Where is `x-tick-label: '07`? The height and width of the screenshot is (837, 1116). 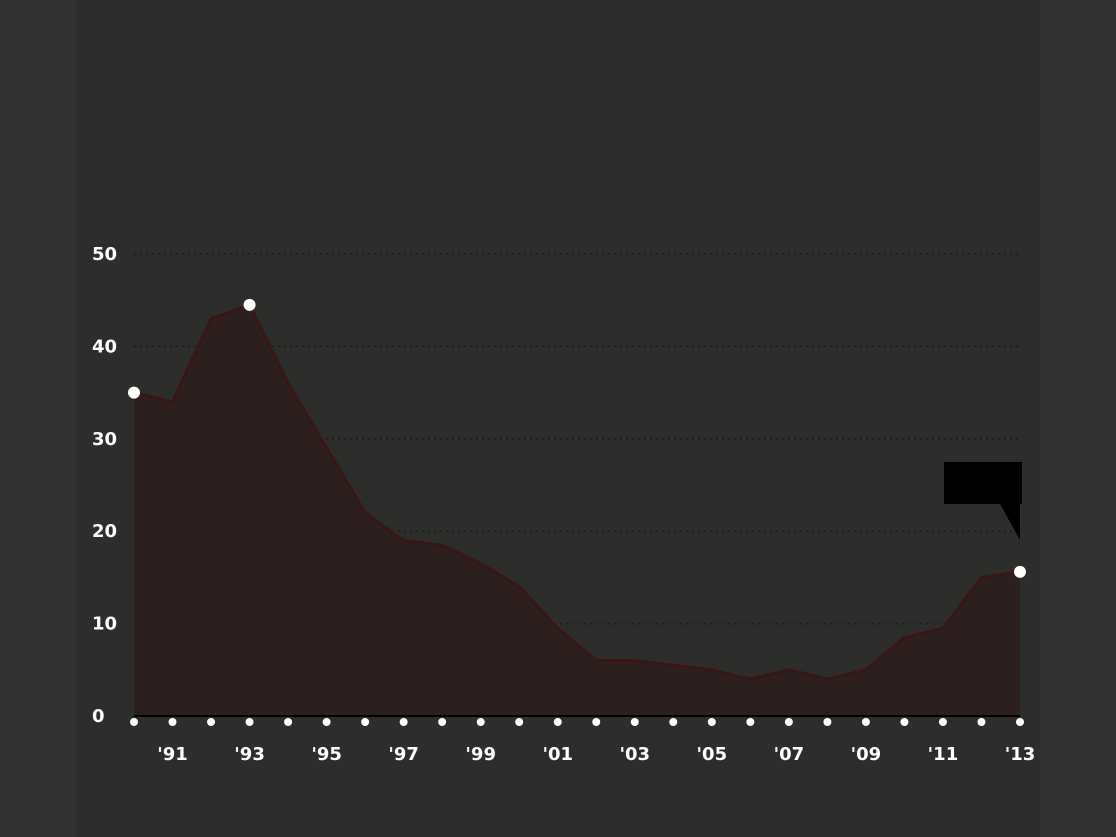 x-tick-label: '07 is located at coordinates (789, 754).